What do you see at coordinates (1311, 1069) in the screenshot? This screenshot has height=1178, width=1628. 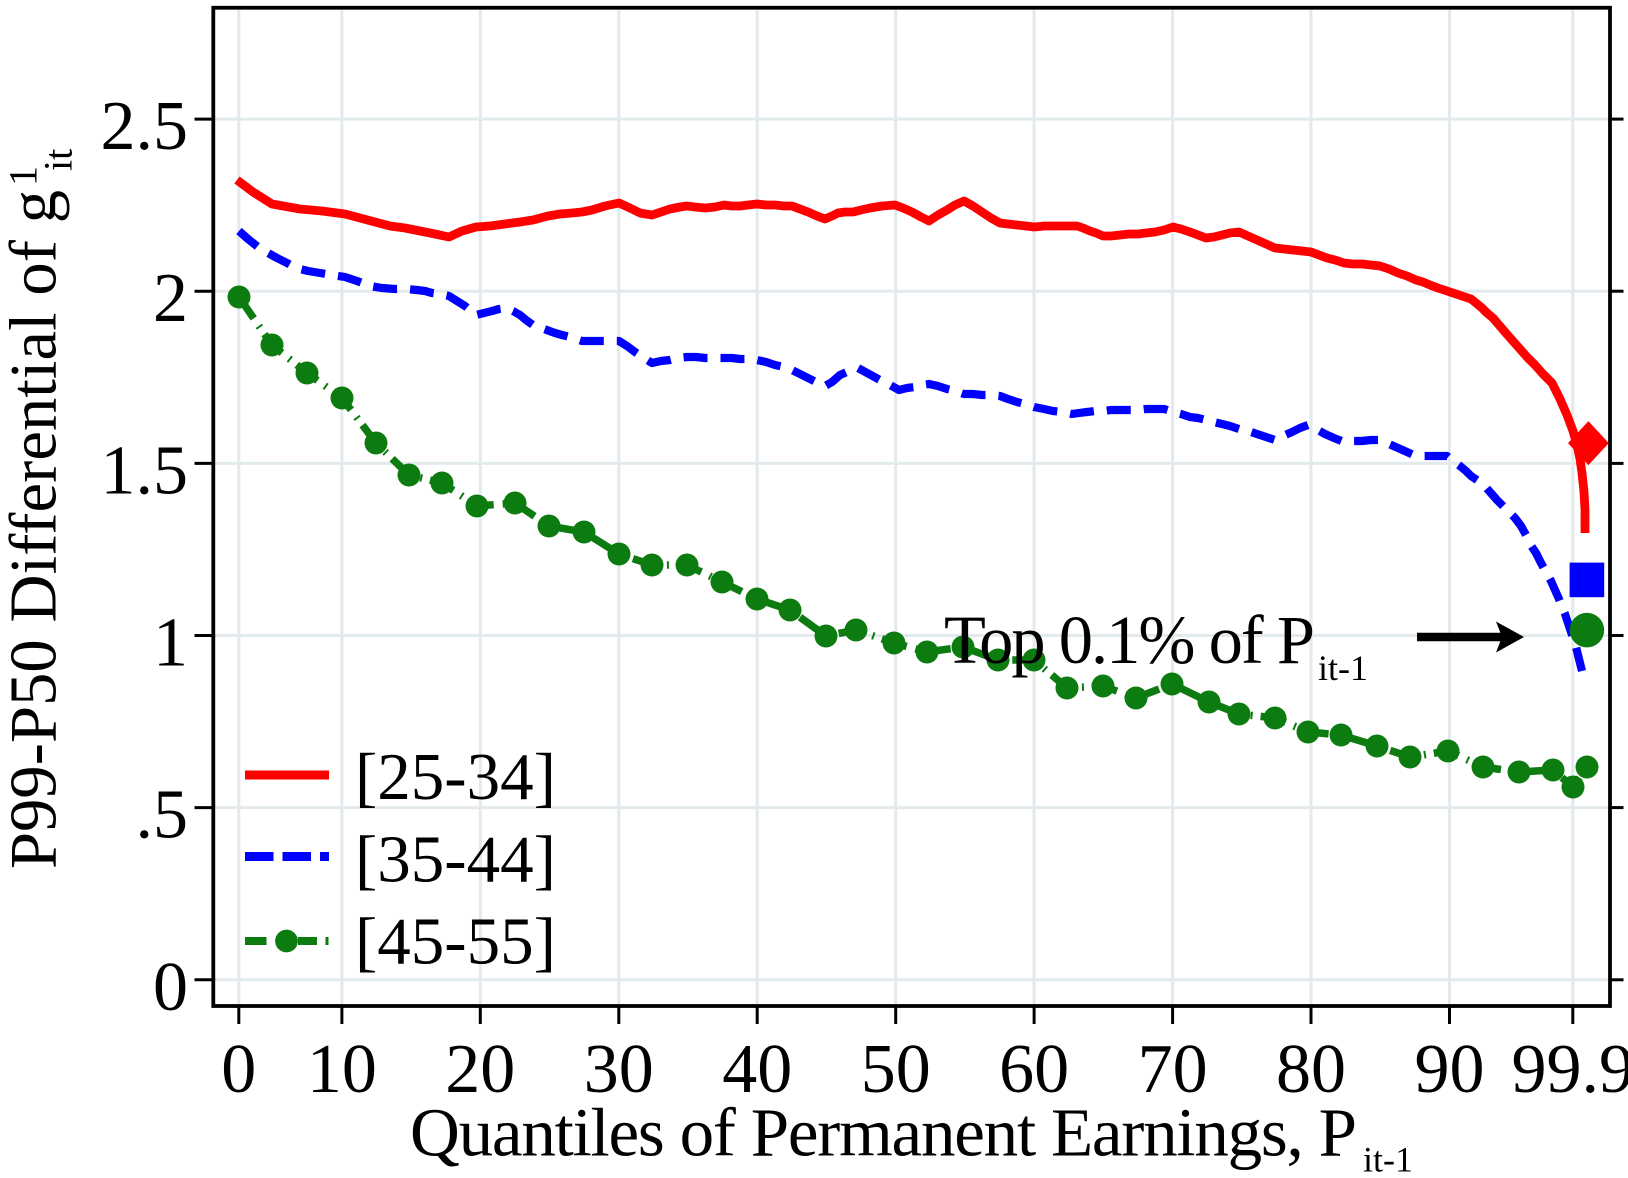 I see `svg-text: 80` at bounding box center [1311, 1069].